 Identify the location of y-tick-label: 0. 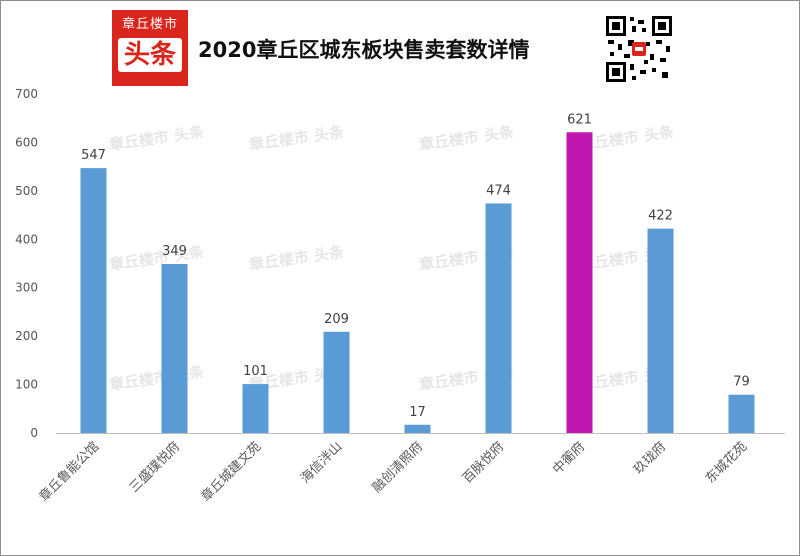
(34, 433).